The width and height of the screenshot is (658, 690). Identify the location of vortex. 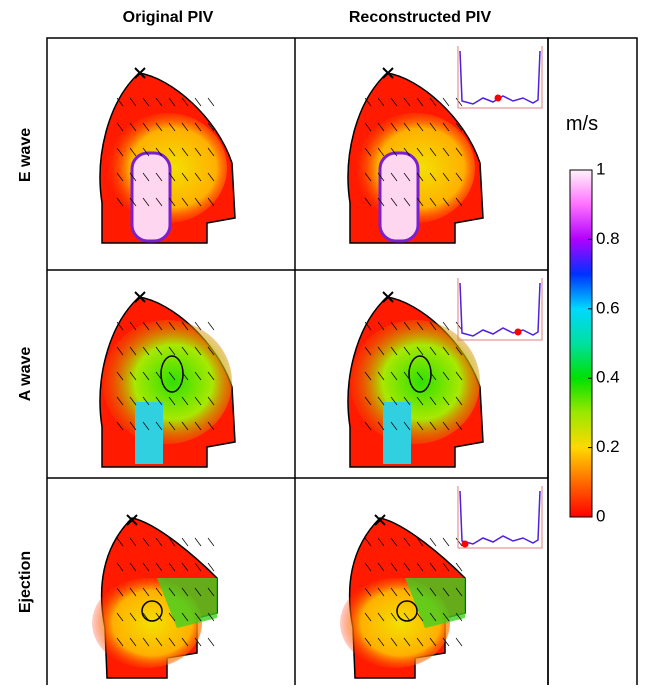
(172, 374).